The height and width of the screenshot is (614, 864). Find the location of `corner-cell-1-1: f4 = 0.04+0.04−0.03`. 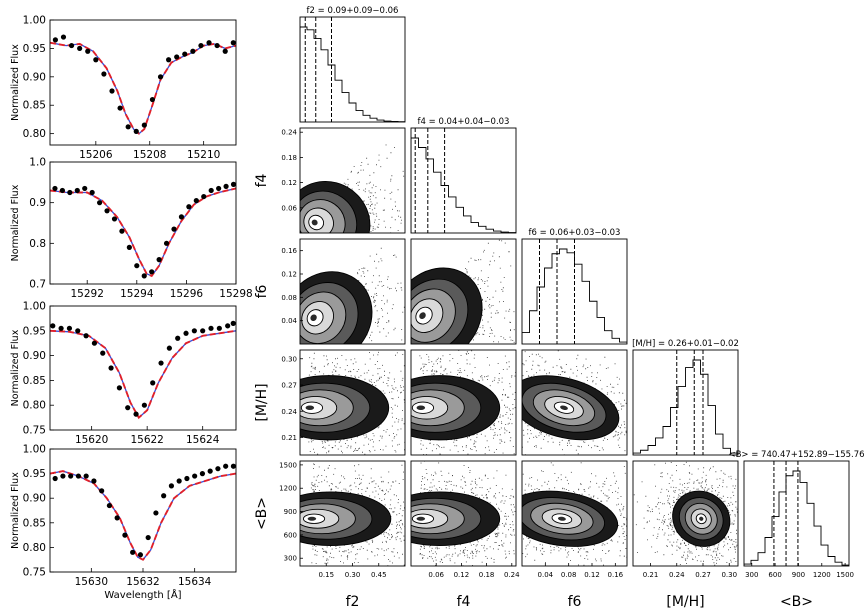

corner-cell-1-1: f4 = 0.04+0.04−0.03 is located at coordinates (463, 175).